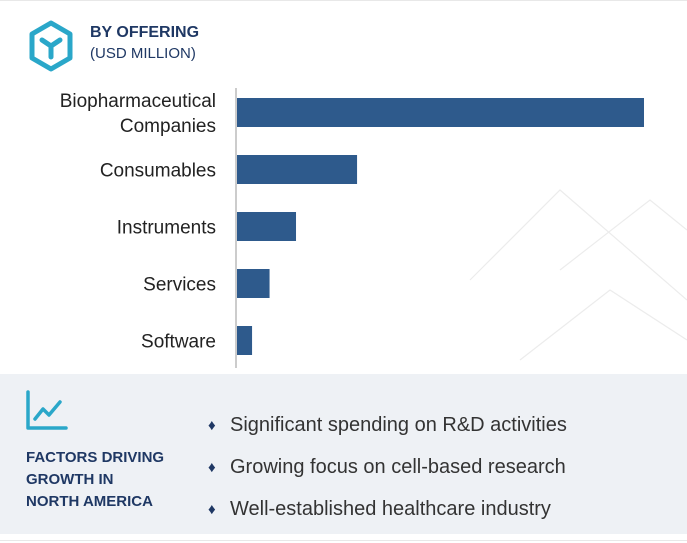  Describe the element at coordinates (51, 46) in the screenshot. I see `hexagon-icon` at that location.